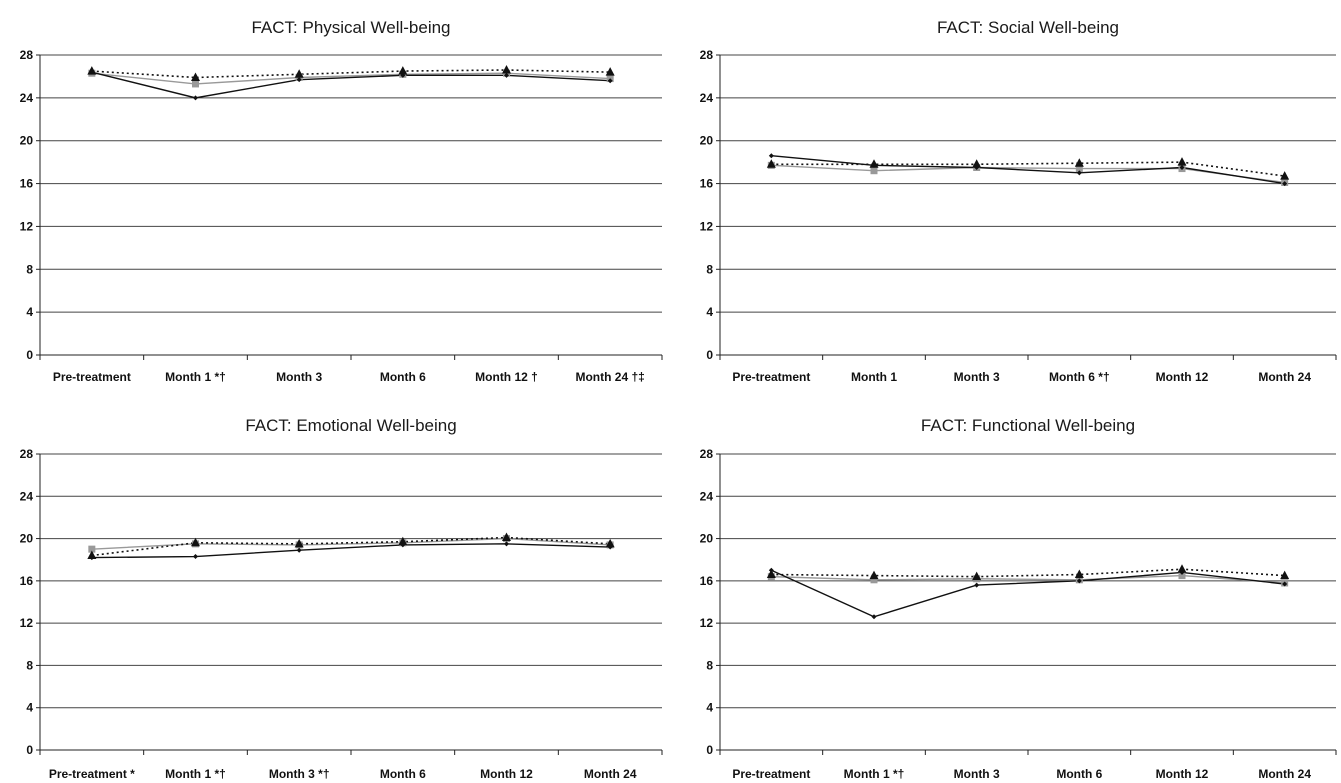  I want to click on x-tick-label: Month 6 *†, so click(1079, 377).